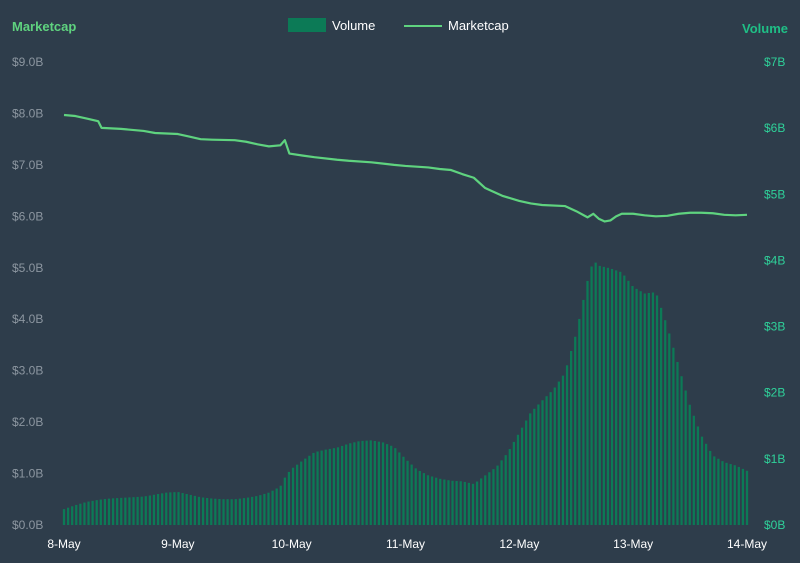 The height and width of the screenshot is (563, 800). I want to click on x-tick-label: 14-May, so click(747, 544).